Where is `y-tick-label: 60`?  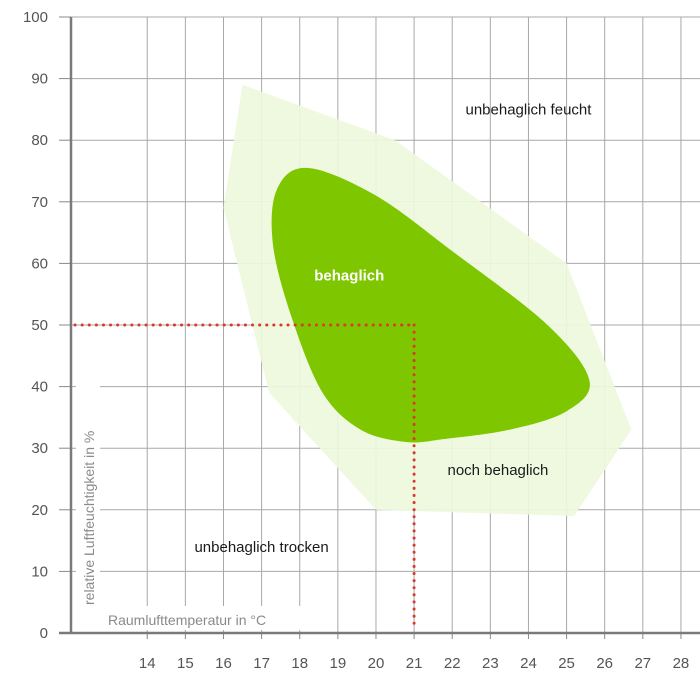 y-tick-label: 60 is located at coordinates (39, 263).